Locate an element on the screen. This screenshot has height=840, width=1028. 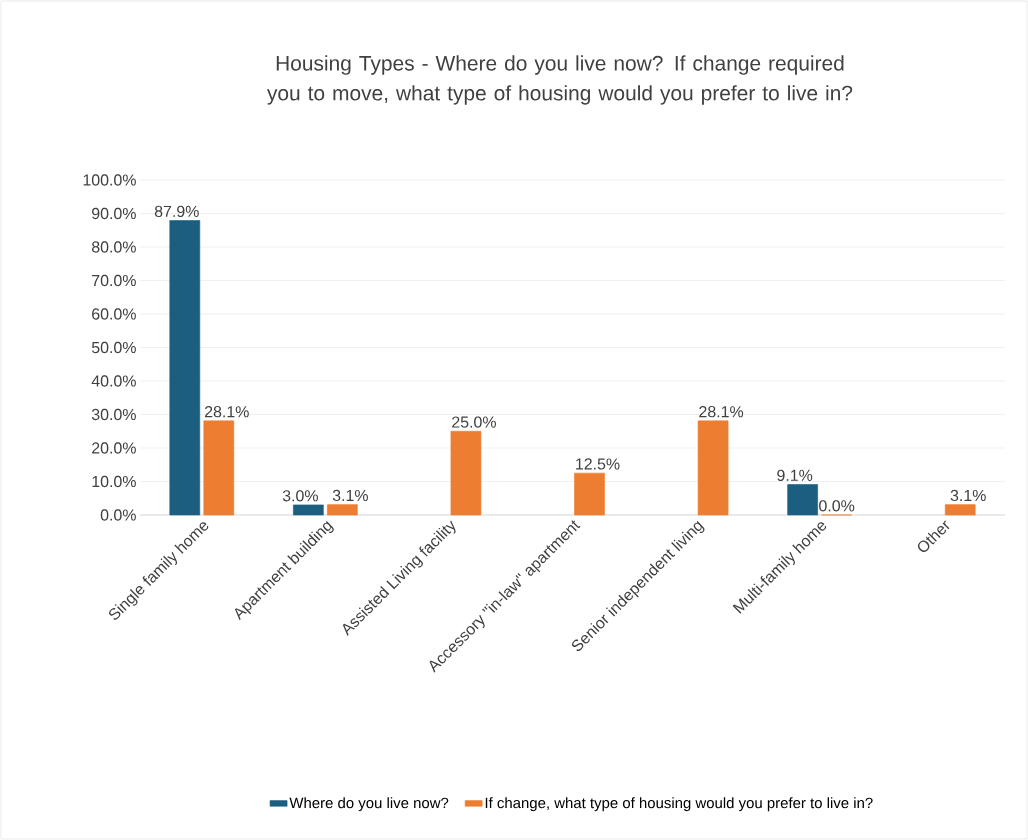
data-label: 87.9% is located at coordinates (176, 211).